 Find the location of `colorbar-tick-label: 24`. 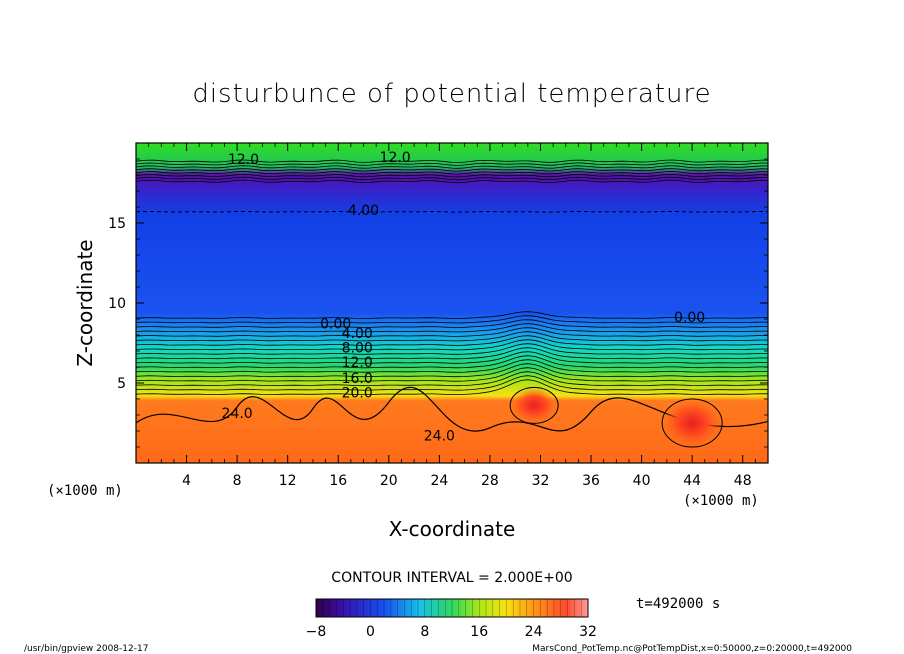

colorbar-tick-label: 24 is located at coordinates (534, 632).